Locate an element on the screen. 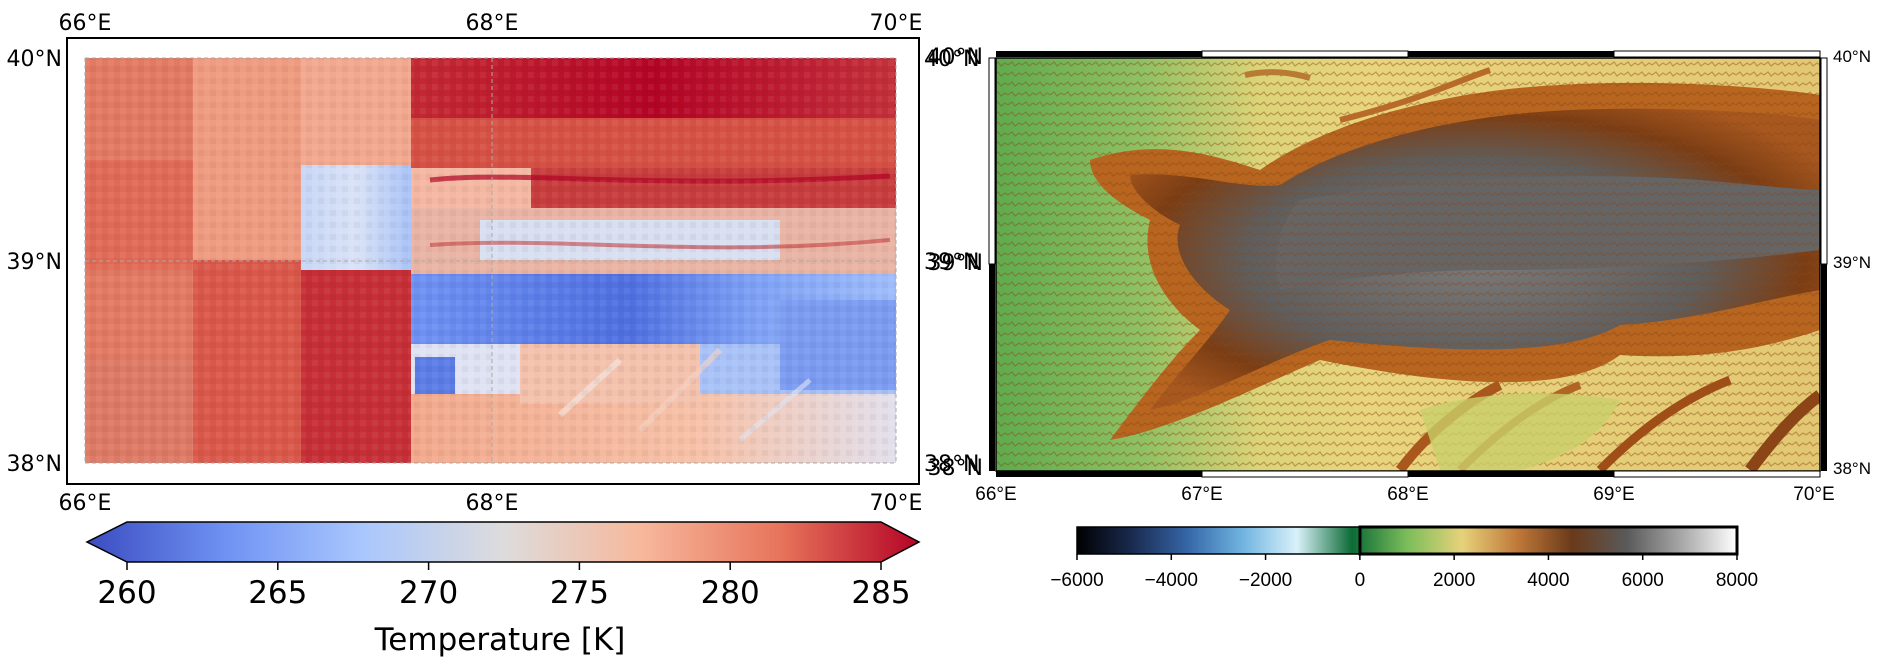 This screenshot has height=659, width=1886. right-lon-70: 70°E is located at coordinates (1813, 494).